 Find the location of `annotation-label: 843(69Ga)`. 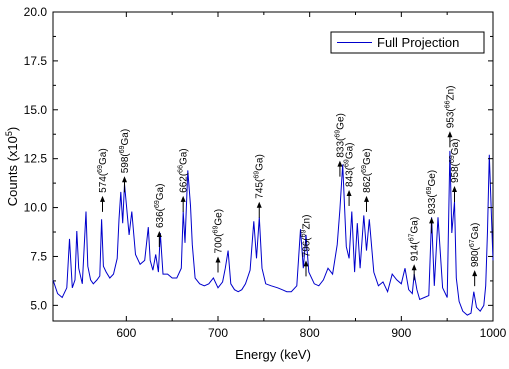

annotation-label: 843(69Ga) is located at coordinates (350, 164).